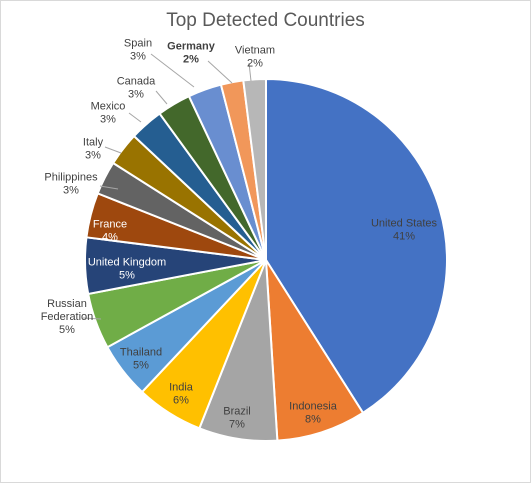  I want to click on slice-name: Canada, so click(136, 82).